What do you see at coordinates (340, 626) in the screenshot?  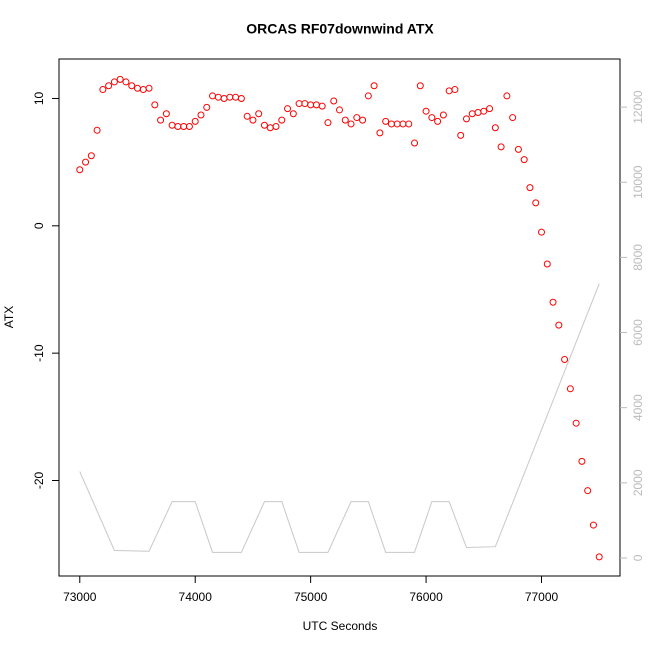 I see `x-axis-label: UTC Seconds` at bounding box center [340, 626].